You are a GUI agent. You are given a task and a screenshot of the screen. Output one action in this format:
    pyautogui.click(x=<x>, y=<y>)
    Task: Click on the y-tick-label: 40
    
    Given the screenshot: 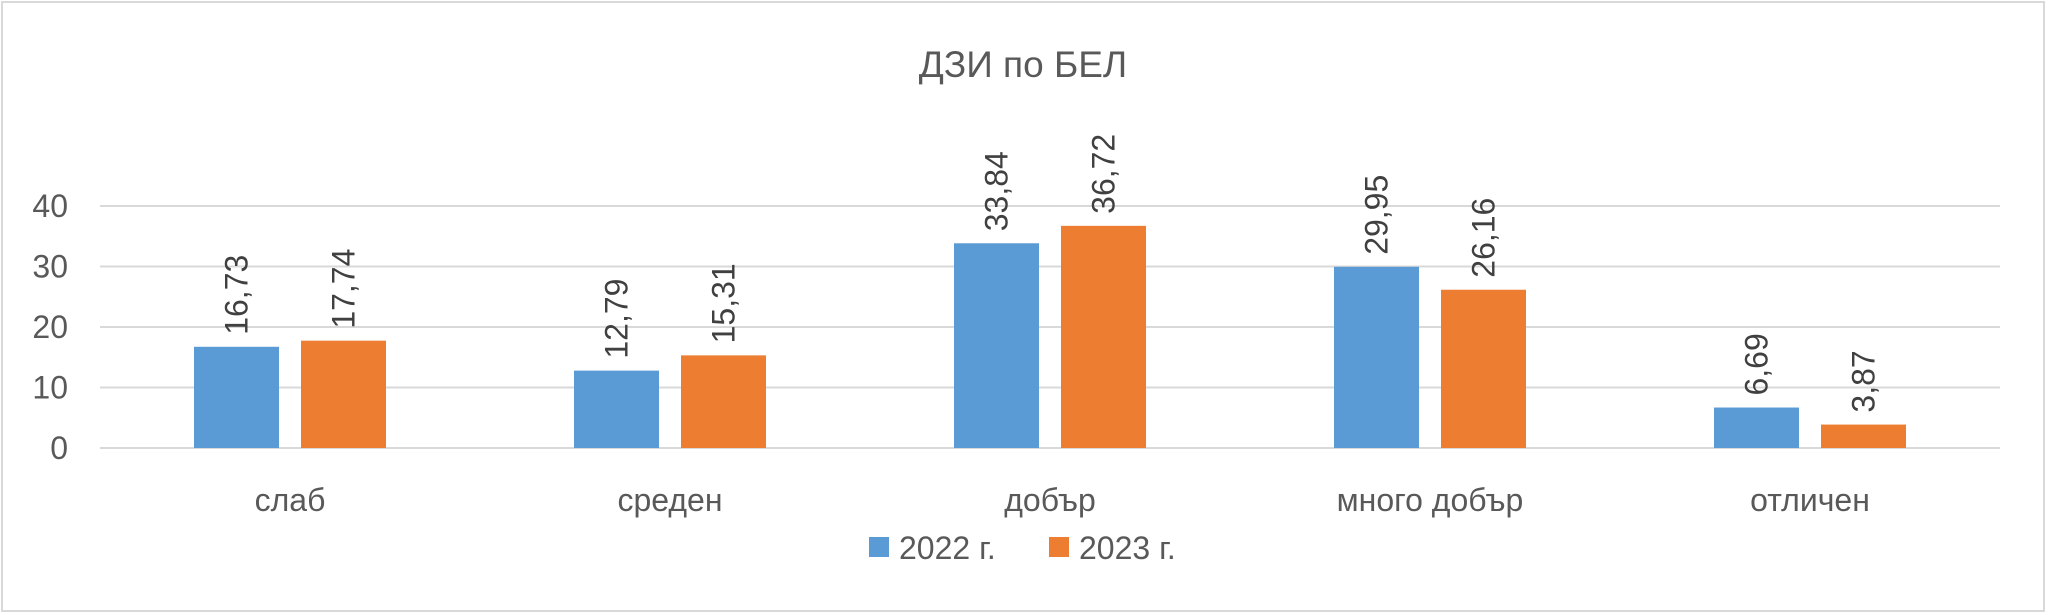 What is the action you would take?
    pyautogui.click(x=50, y=206)
    